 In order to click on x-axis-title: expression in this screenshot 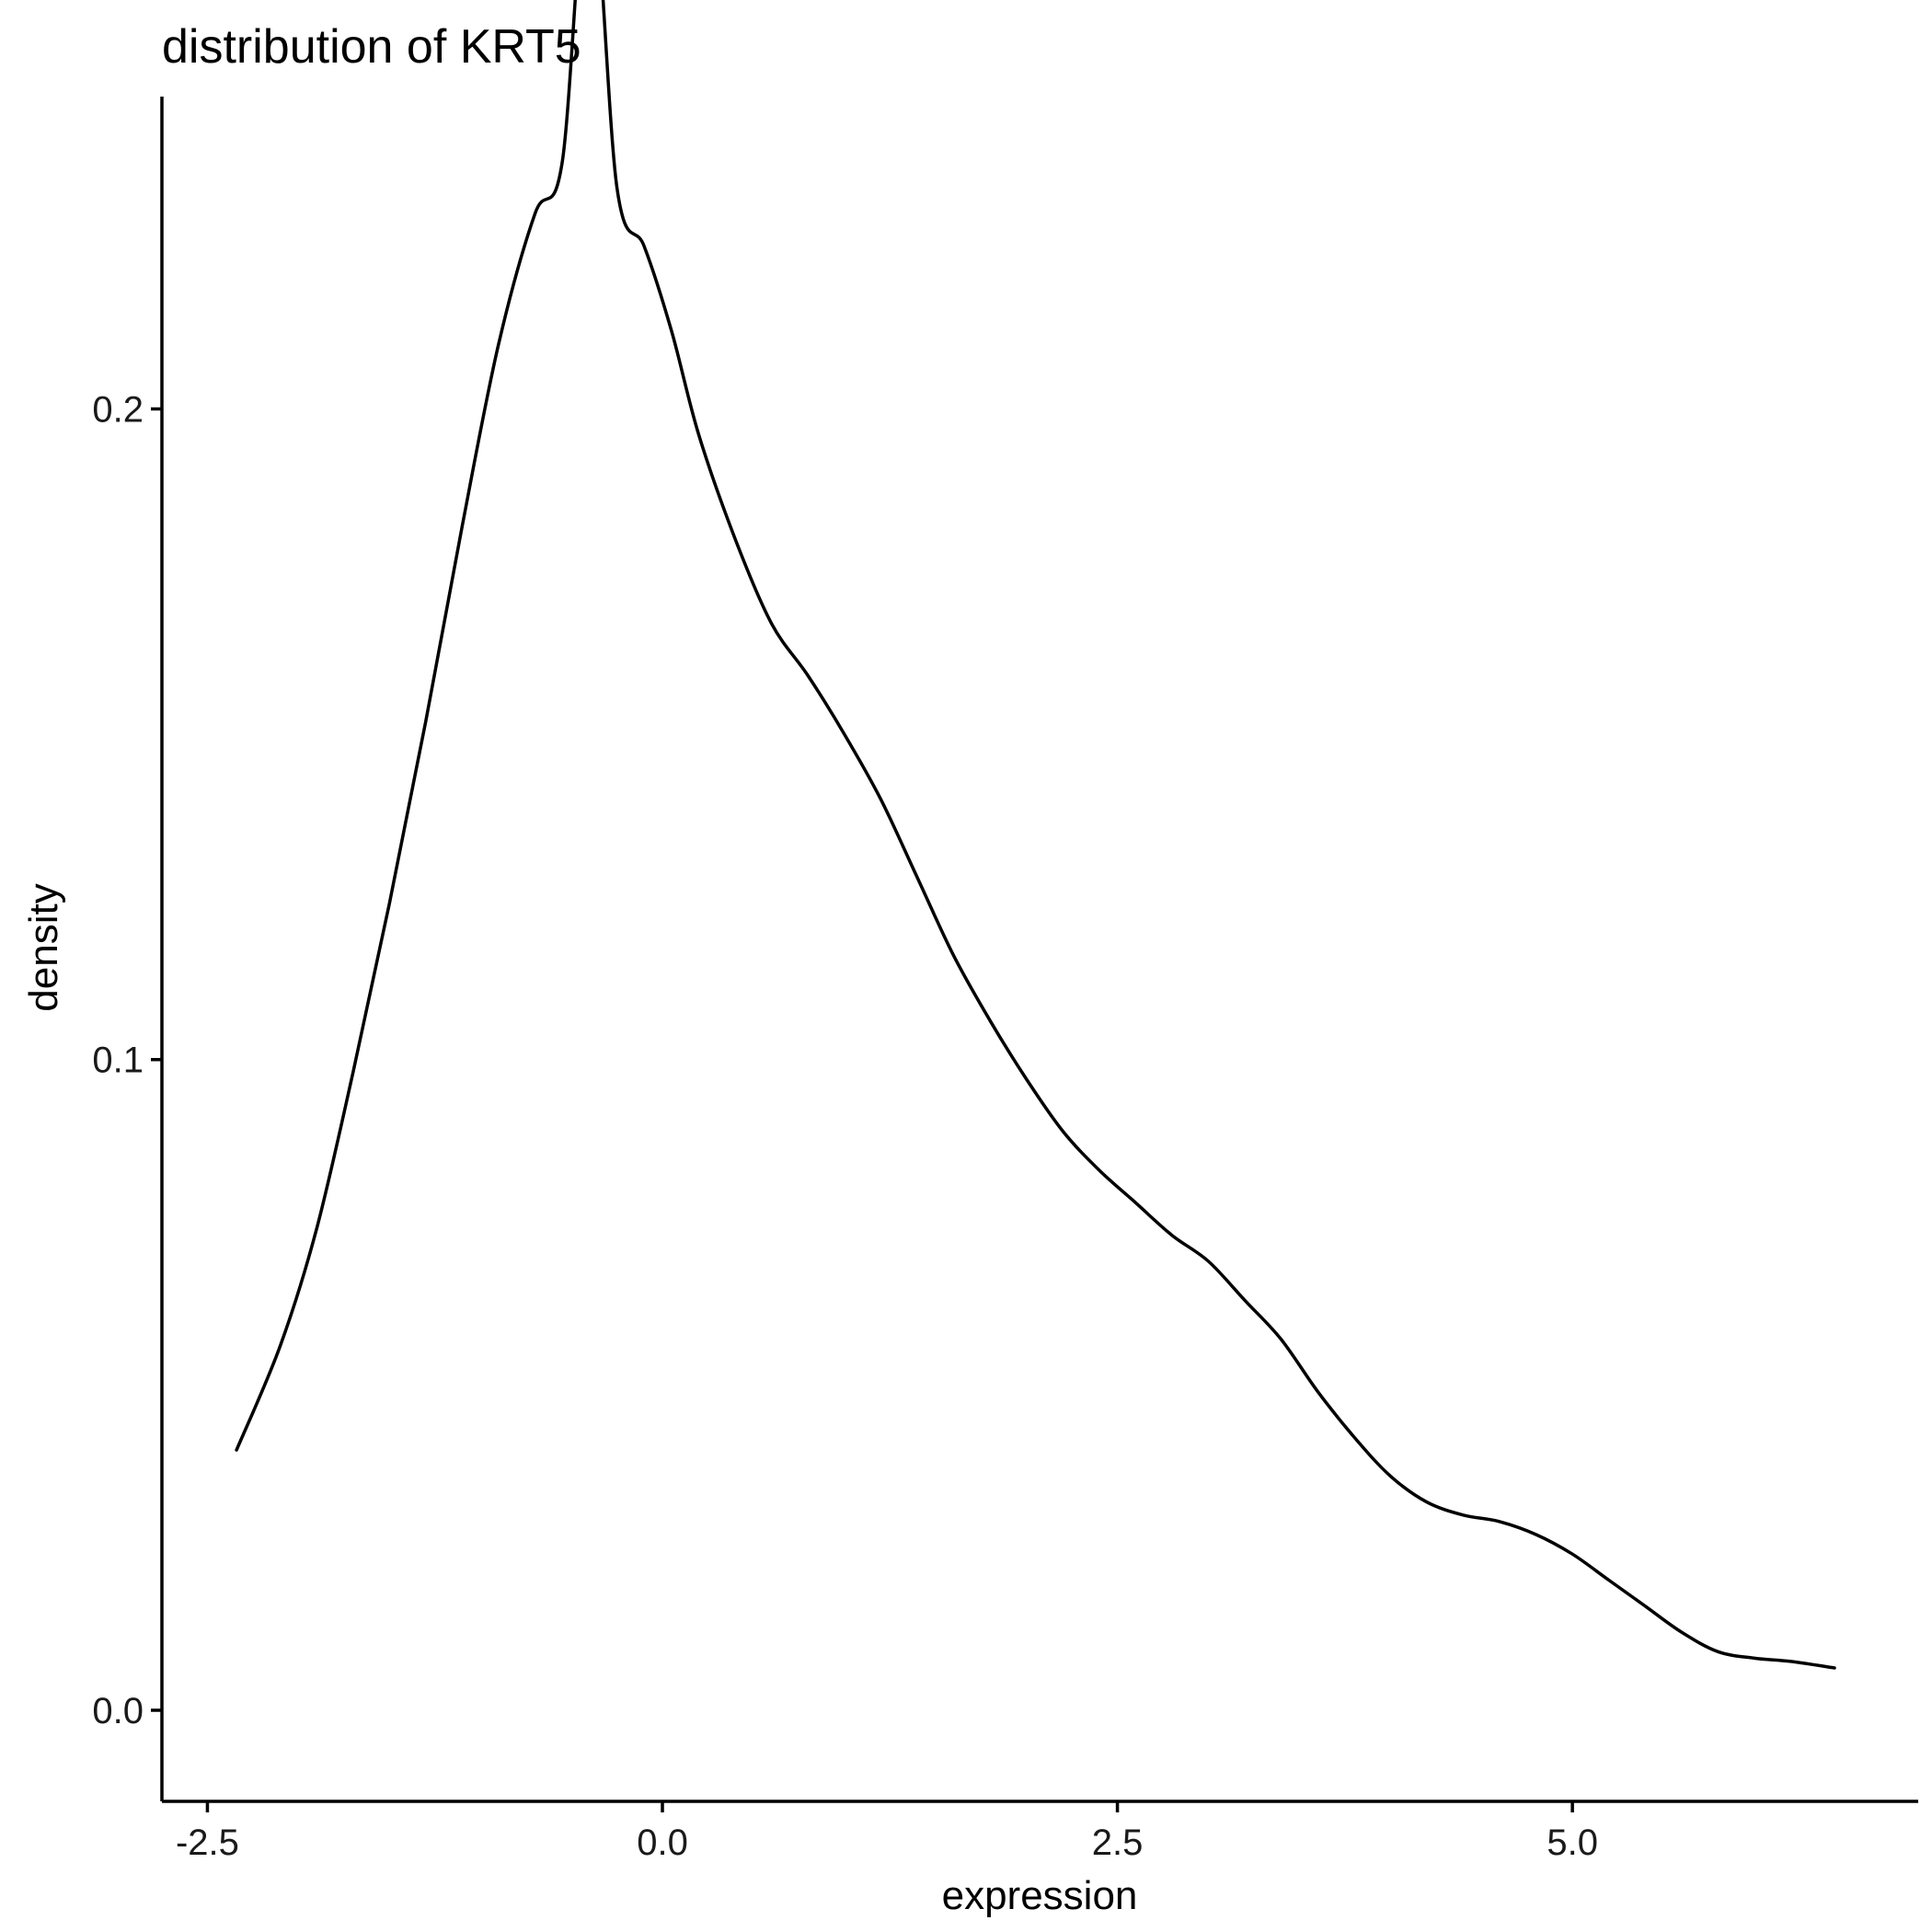, I will do `click(1040, 1895)`.